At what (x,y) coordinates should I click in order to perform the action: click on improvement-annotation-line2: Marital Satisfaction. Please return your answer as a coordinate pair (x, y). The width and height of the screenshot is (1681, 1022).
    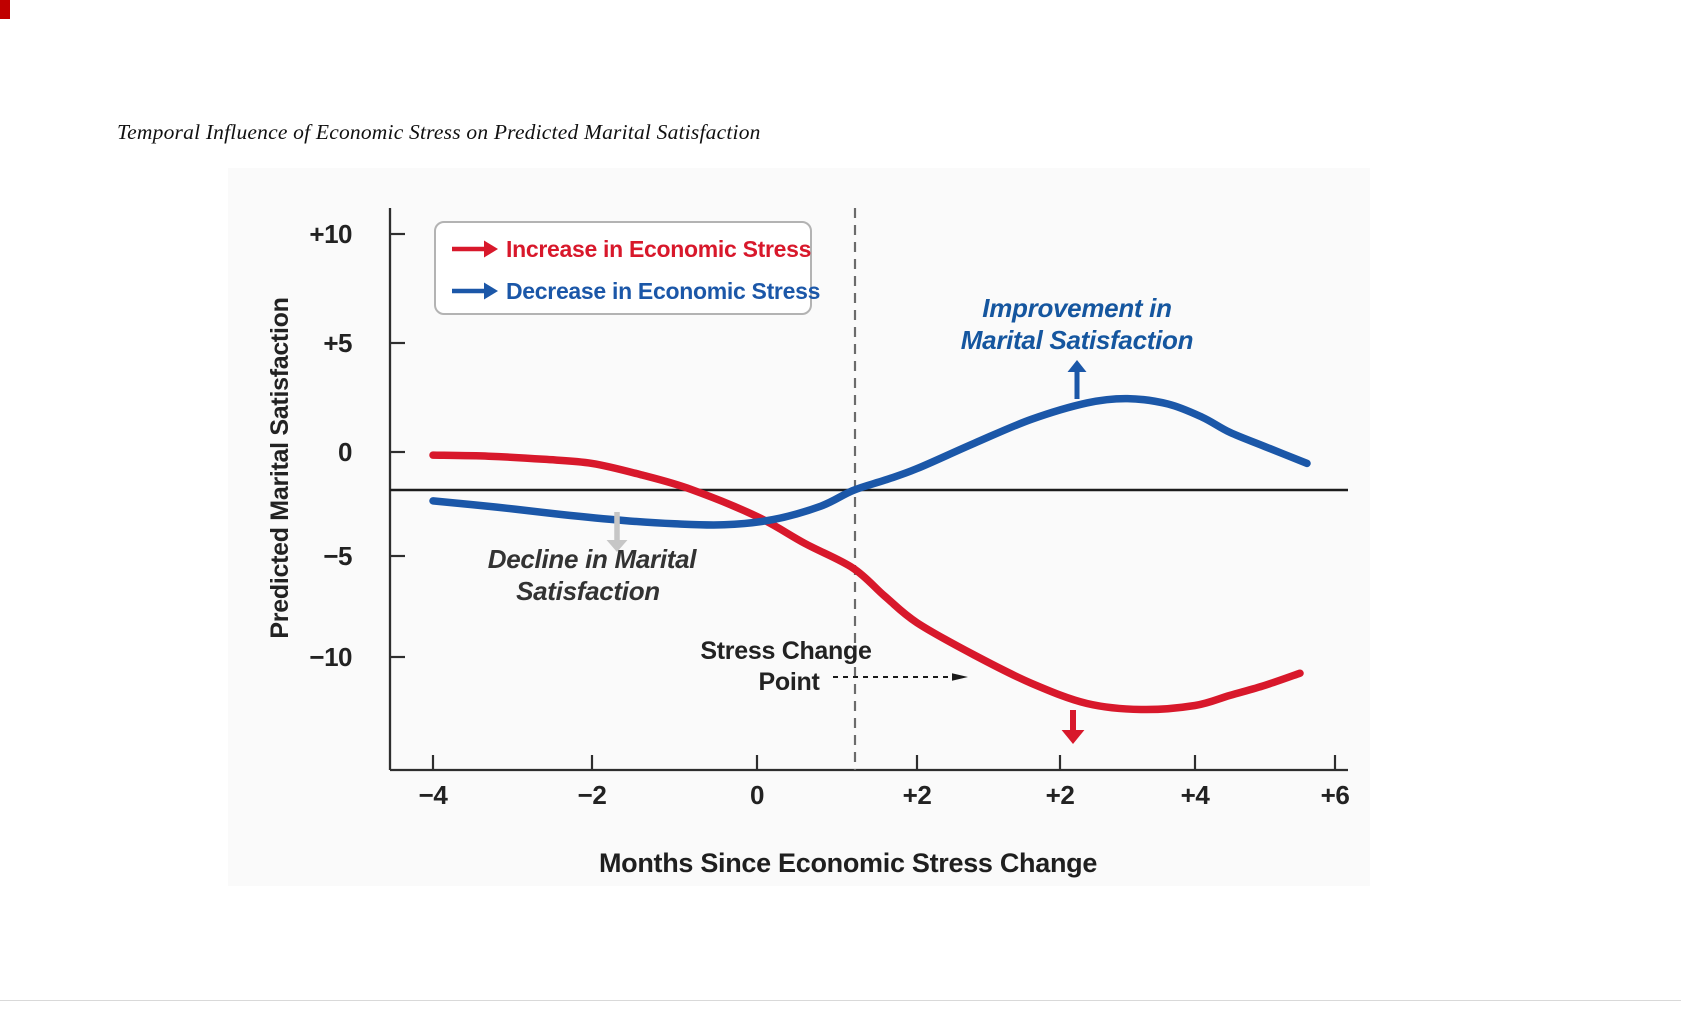
    Looking at the image, I should click on (1077, 340).